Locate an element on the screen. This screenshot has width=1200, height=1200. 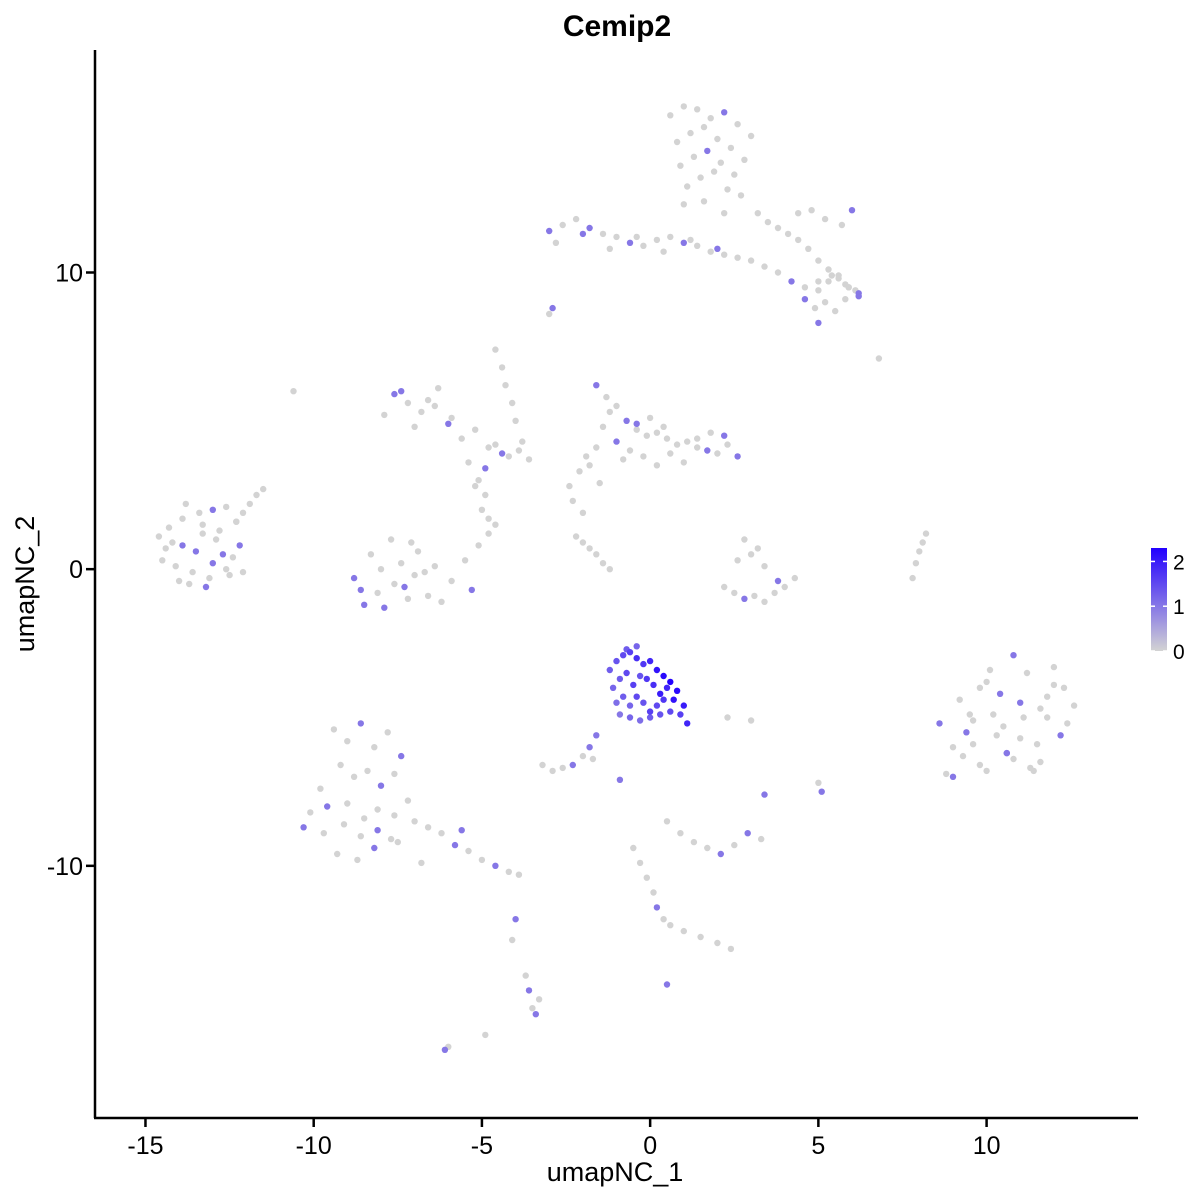
x-tick-label: 10 is located at coordinates (987, 1146).